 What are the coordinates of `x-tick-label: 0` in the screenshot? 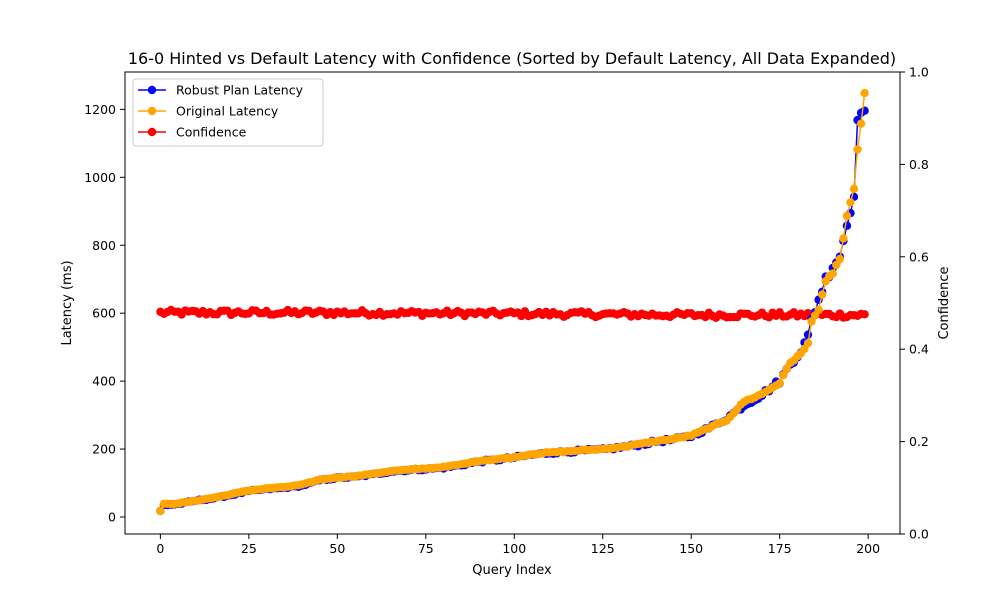 It's located at (160, 548).